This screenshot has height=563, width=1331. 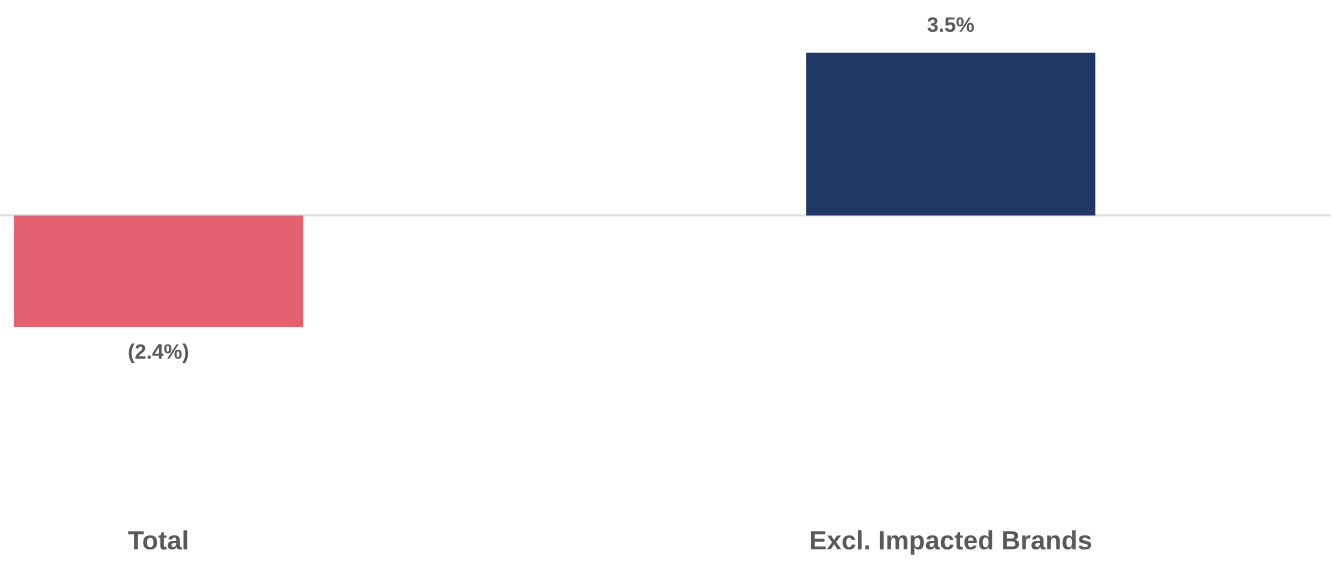 I want to click on data-label: (2.4%), so click(x=158, y=353).